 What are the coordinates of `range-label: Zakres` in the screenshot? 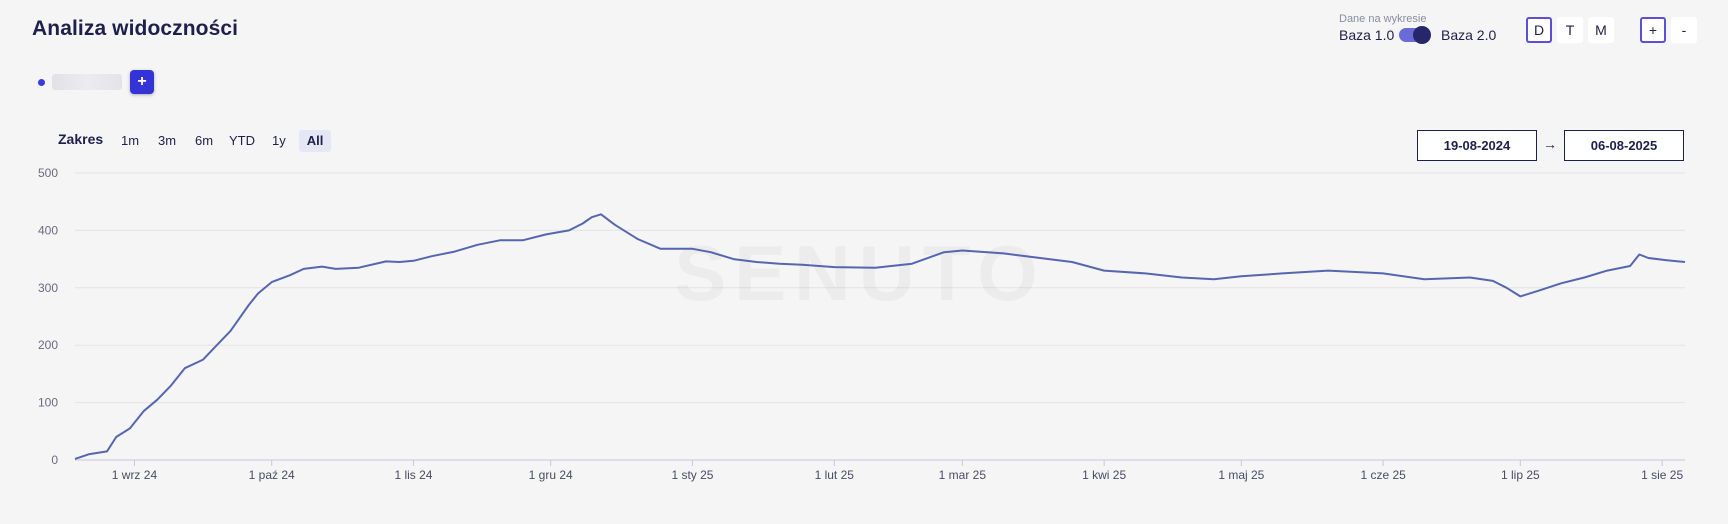 It's located at (81, 139).